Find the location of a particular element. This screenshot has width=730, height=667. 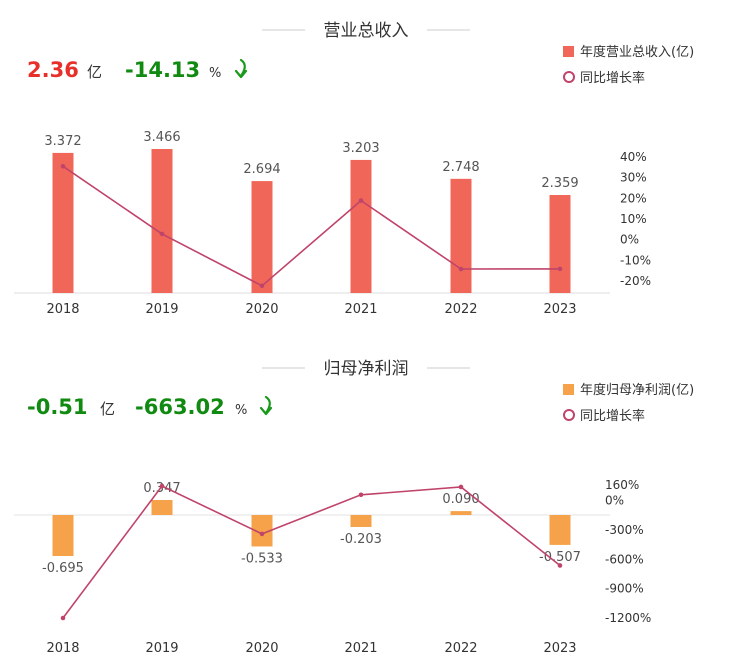

bar-value-label: 0.090 is located at coordinates (460, 499).